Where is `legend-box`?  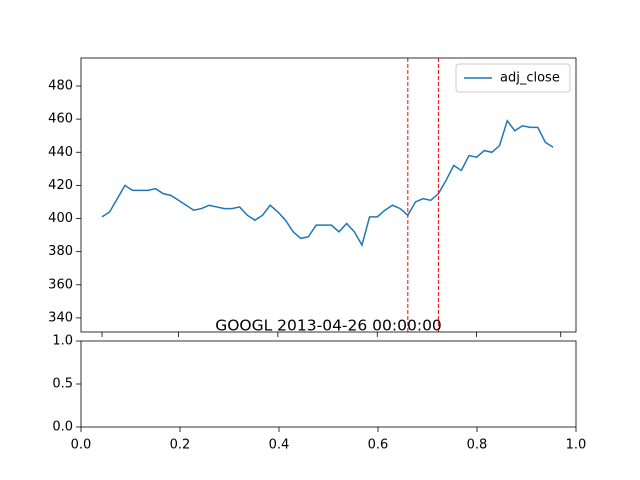
legend-box is located at coordinates (513, 78).